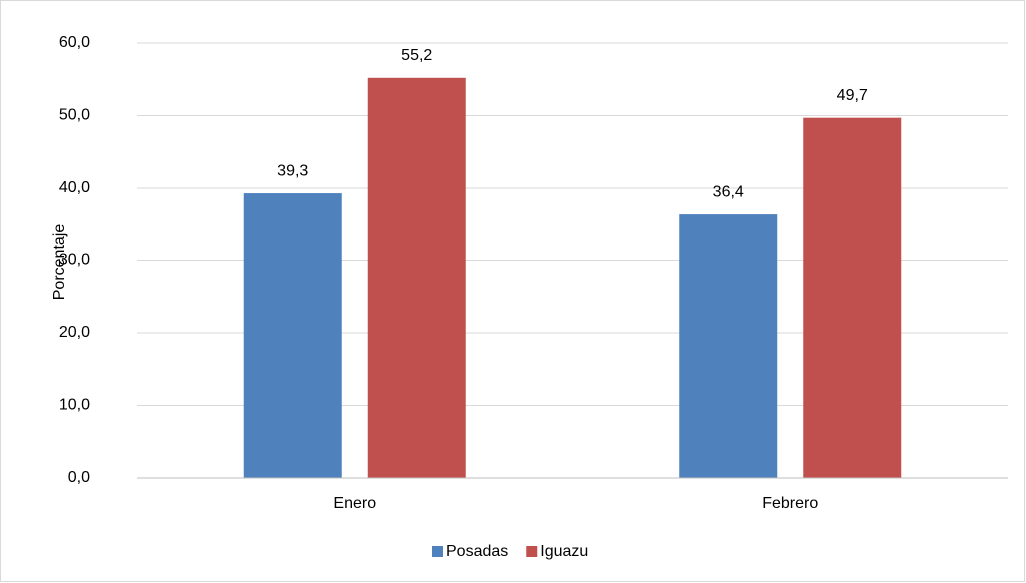 The image size is (1026, 583). Describe the element at coordinates (292, 170) in the screenshot. I see `value-label: 39,3` at that location.